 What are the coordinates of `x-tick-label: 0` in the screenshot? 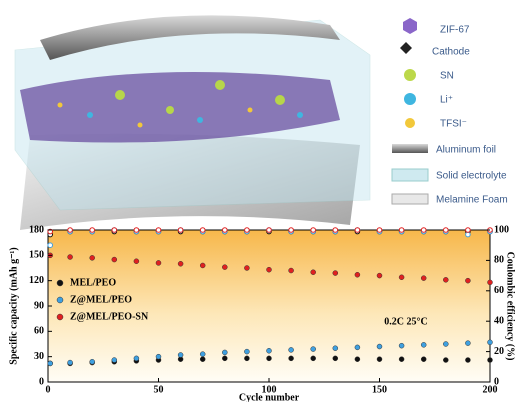 It's located at (48, 389).